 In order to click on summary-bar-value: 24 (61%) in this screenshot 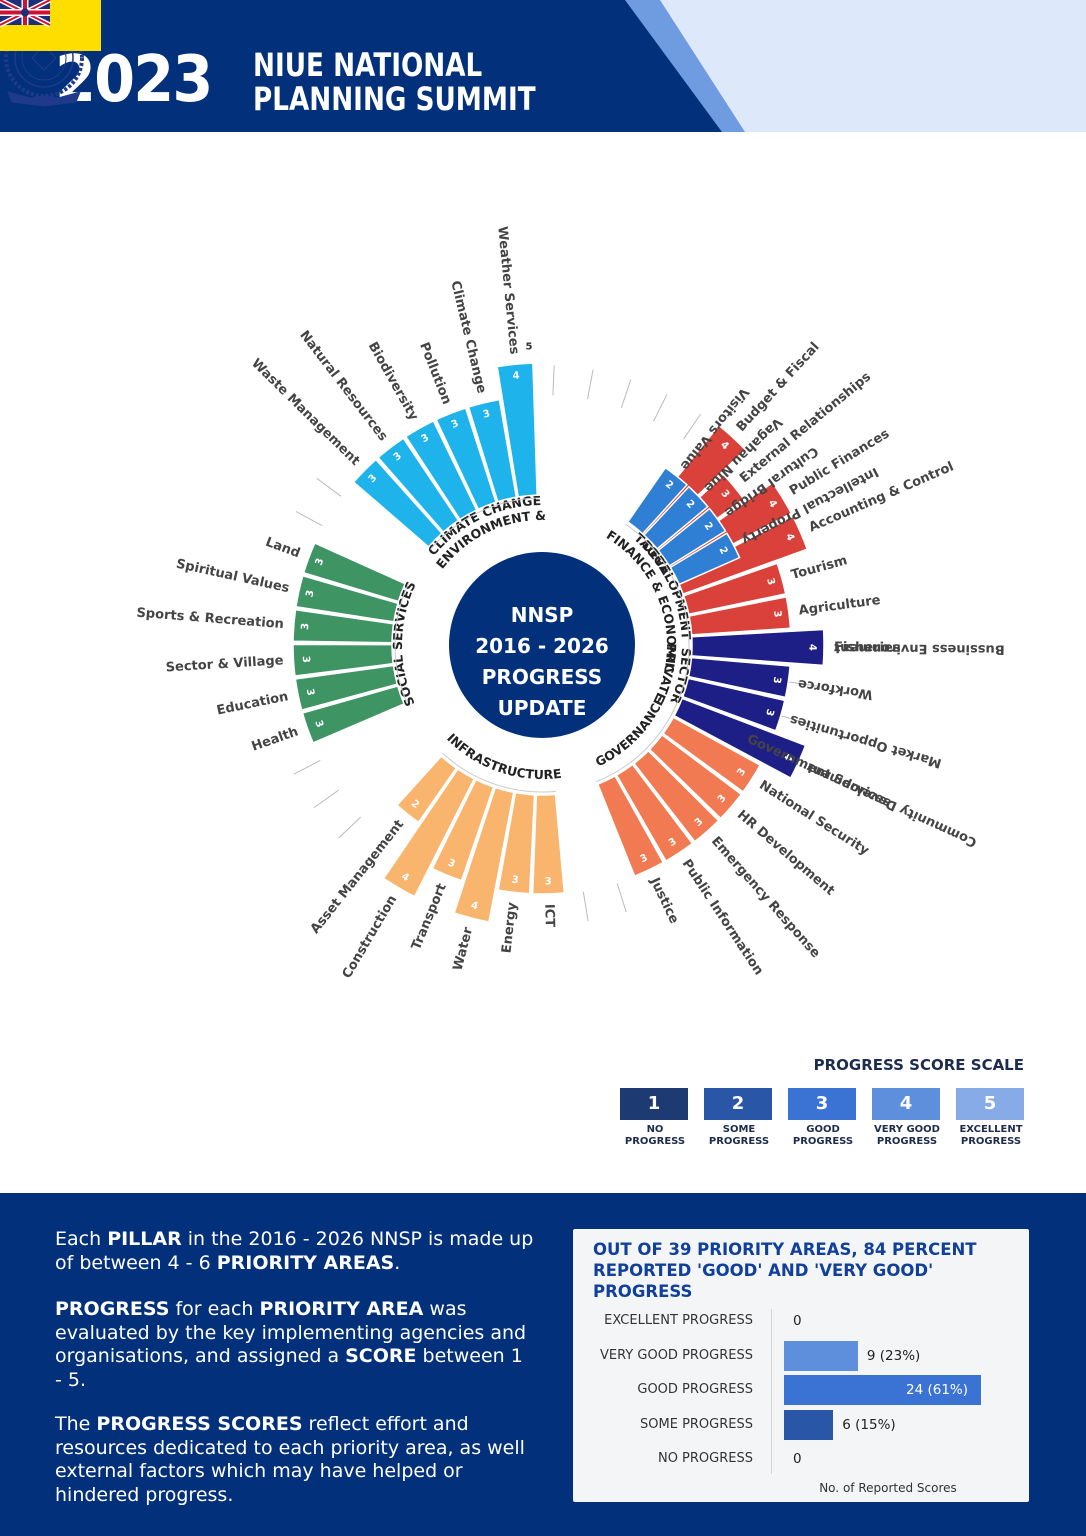, I will do `click(937, 1390)`.